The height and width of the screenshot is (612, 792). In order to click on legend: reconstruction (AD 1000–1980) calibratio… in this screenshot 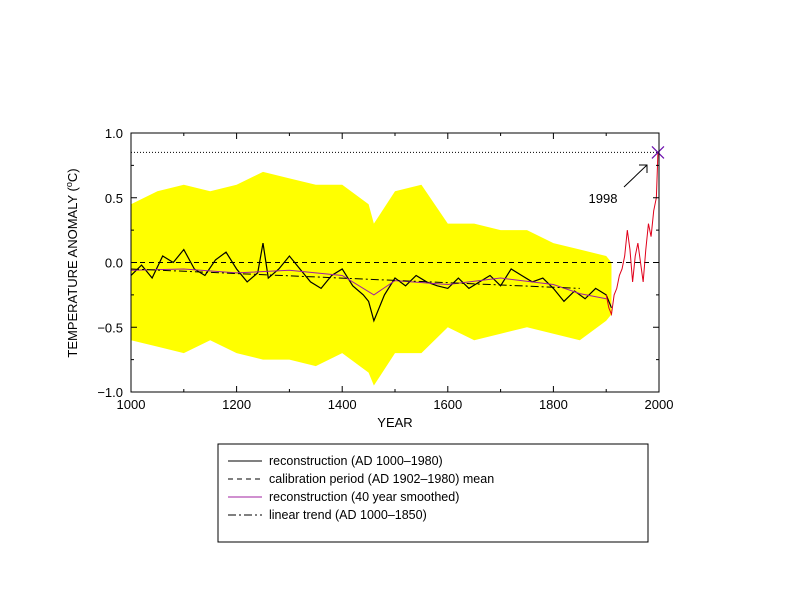, I will do `click(433, 493)`.